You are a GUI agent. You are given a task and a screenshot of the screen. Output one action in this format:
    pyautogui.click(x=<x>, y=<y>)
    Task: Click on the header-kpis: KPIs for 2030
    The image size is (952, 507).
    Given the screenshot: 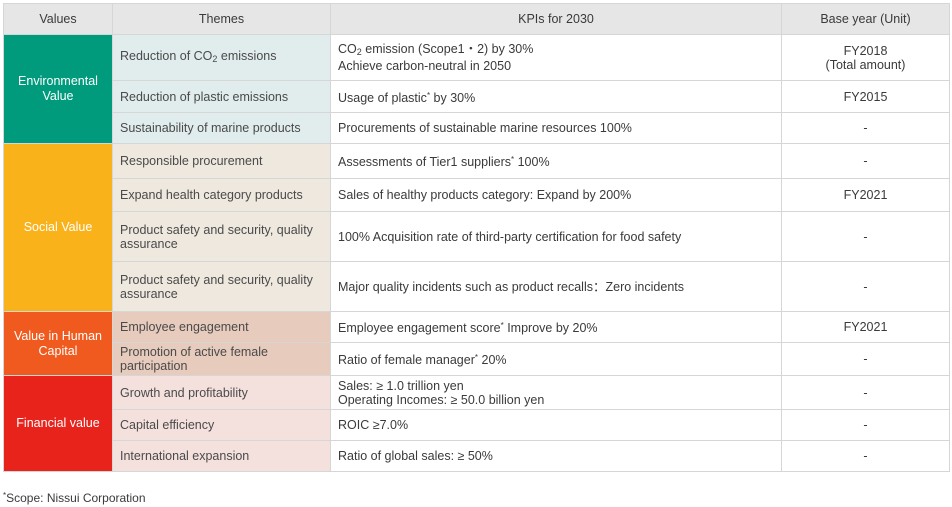 What is the action you would take?
    pyautogui.click(x=556, y=19)
    